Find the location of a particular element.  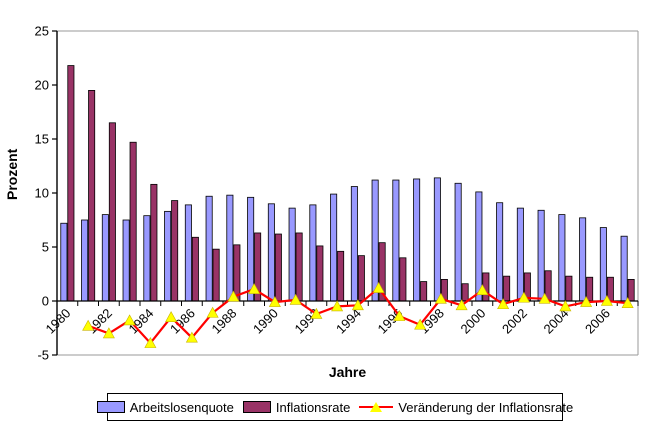

x-tick-label: 1996 is located at coordinates (389, 321).